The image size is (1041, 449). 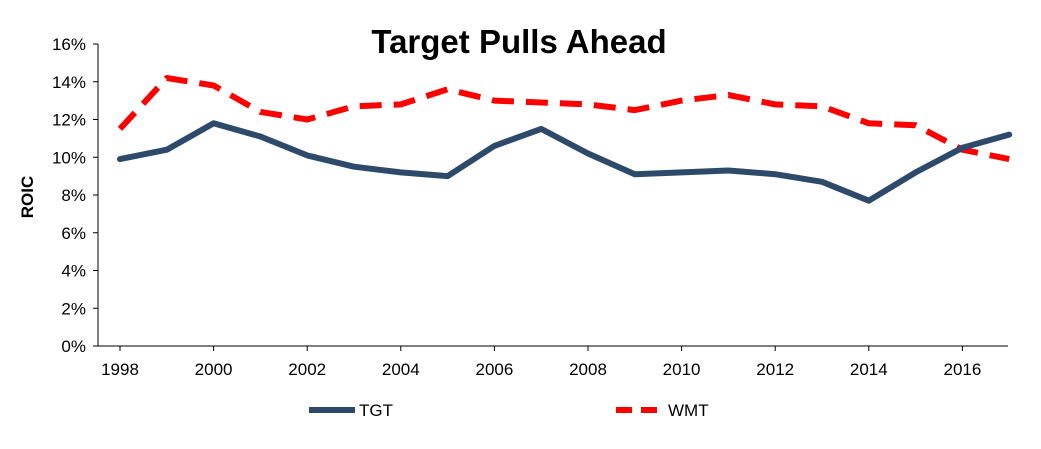 What do you see at coordinates (588, 369) in the screenshot?
I see `x-tick-label: 2008` at bounding box center [588, 369].